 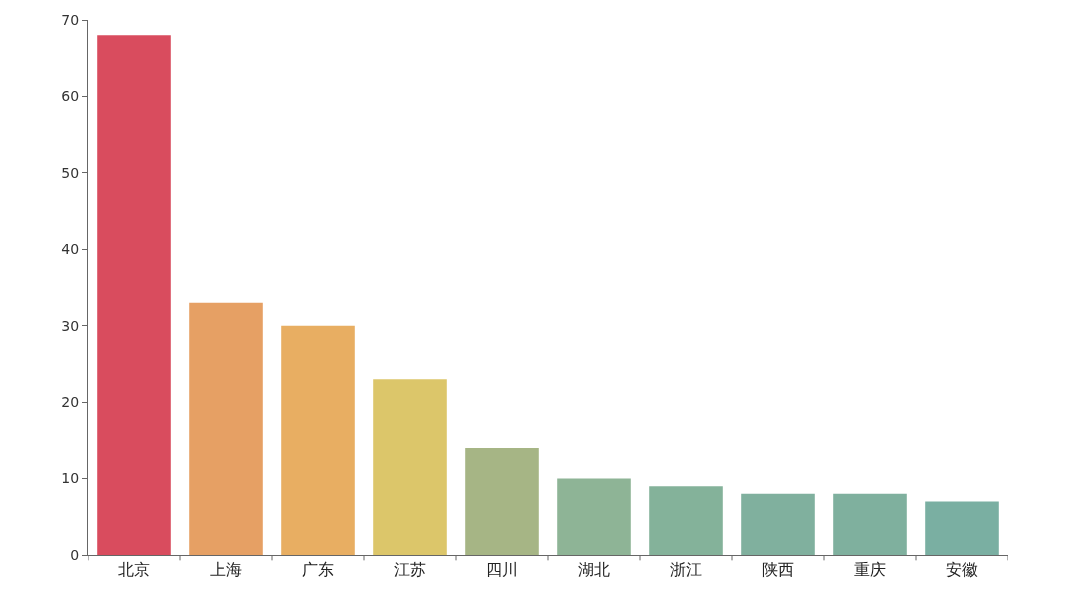 What do you see at coordinates (226, 570) in the screenshot?
I see `x-tick-label: 上海` at bounding box center [226, 570].